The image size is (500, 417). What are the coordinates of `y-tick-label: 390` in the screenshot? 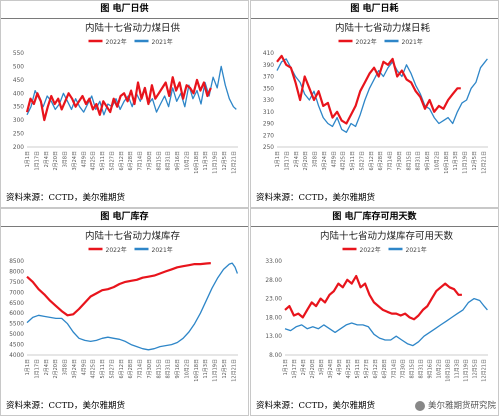 It's located at (268, 66).